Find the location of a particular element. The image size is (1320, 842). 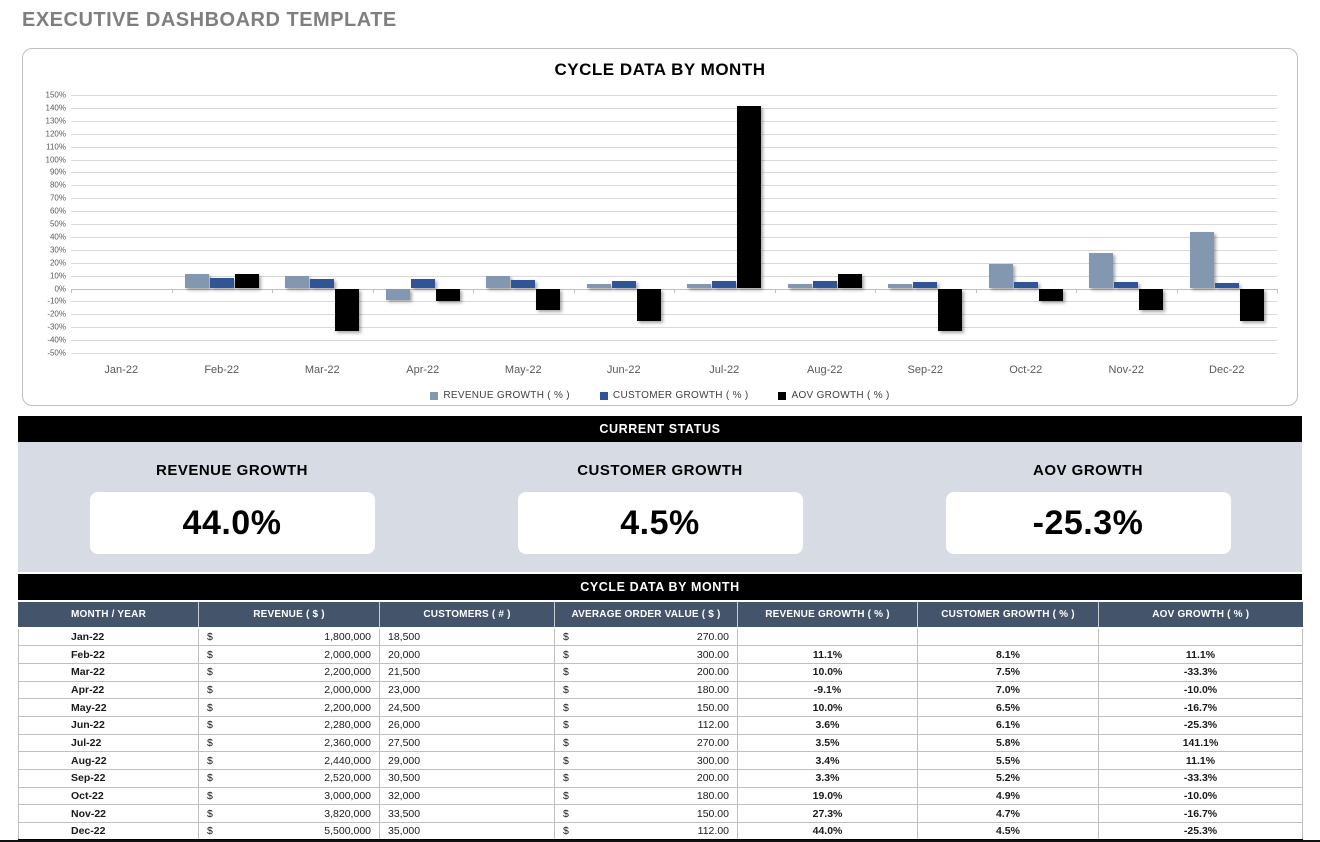

customers-cell: 35,000 is located at coordinates (467, 831).